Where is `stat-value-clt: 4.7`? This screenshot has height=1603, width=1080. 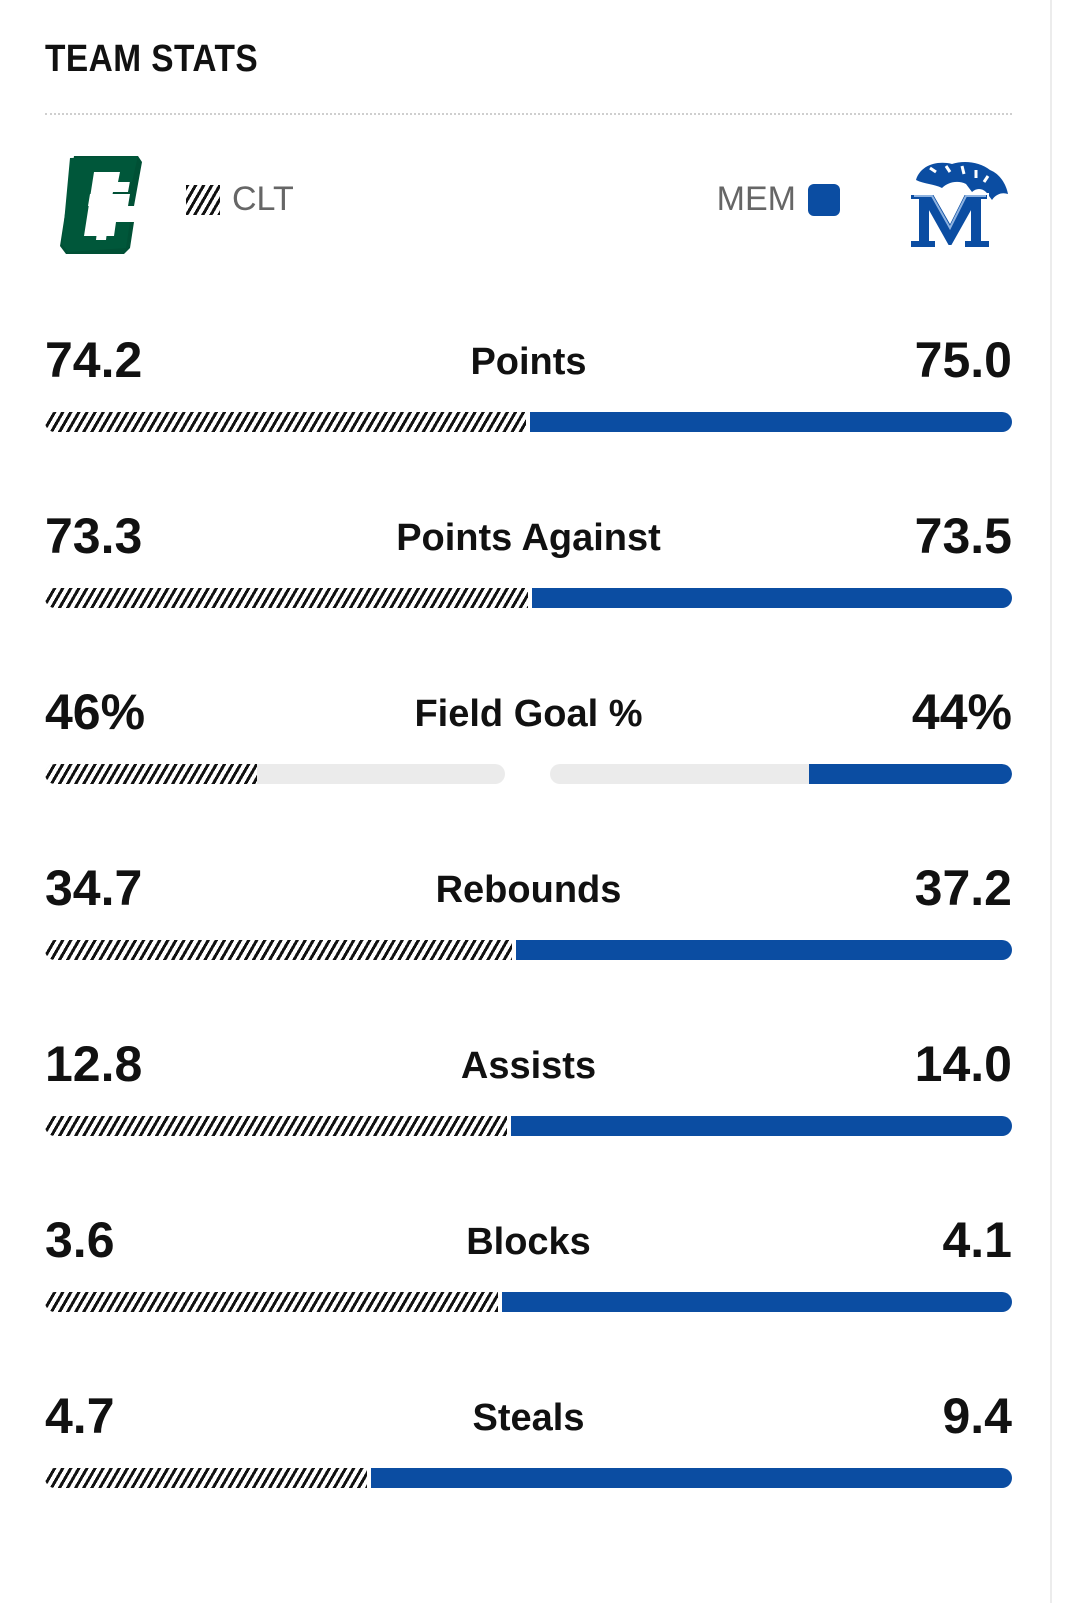
stat-value-clt: 4.7 is located at coordinates (80, 1416).